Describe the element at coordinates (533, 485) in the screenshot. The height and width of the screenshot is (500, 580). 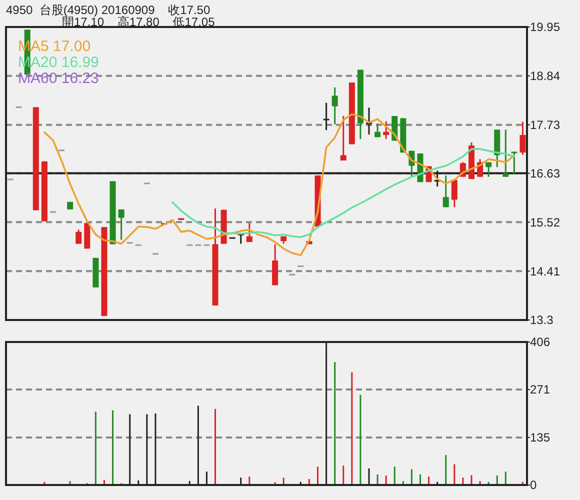
I see `y-tick-label: 0` at that location.